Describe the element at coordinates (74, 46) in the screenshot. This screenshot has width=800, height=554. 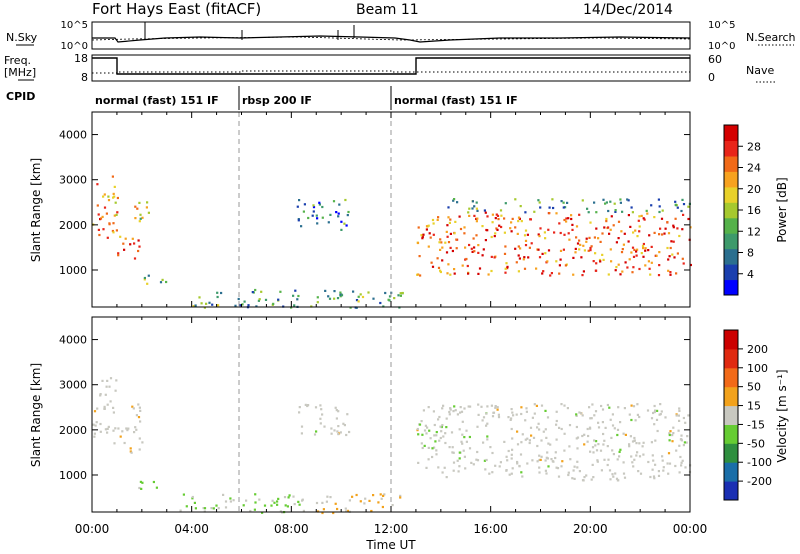
I see `nsky-tick-bottom: 10^0` at that location.